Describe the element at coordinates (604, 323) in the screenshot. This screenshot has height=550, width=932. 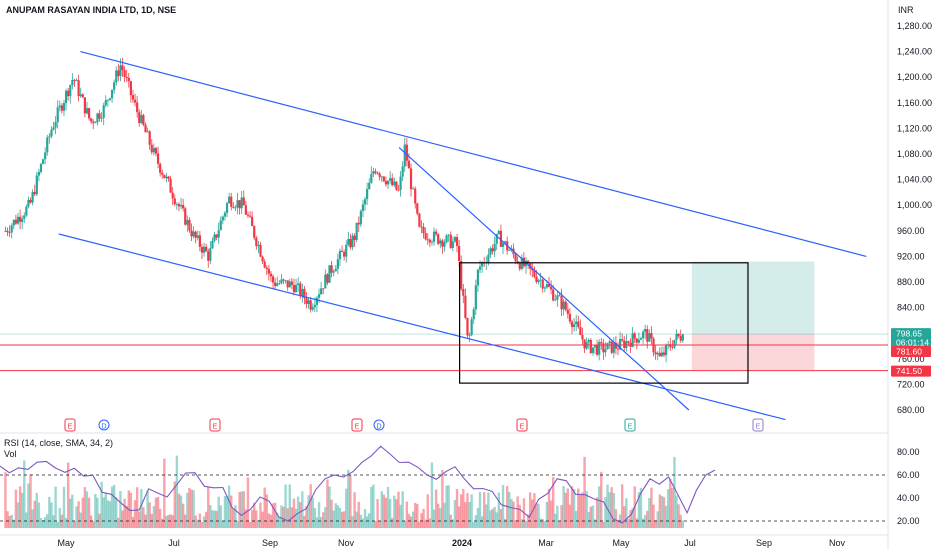
I see `range-box` at that location.